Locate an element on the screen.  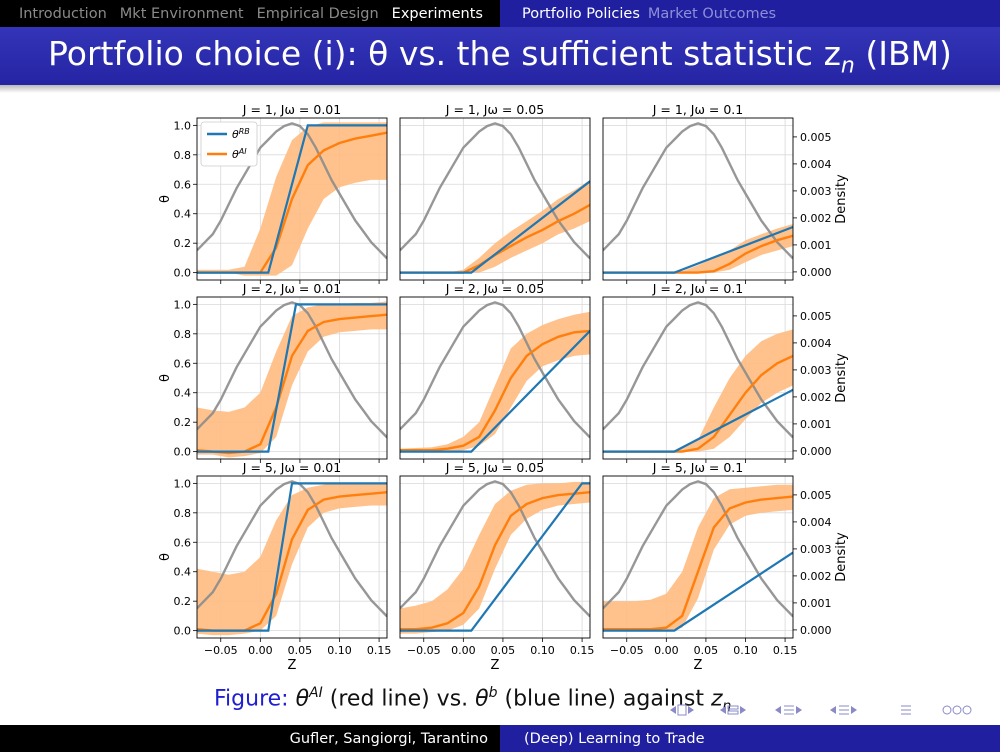
subplot-title: J = 1, Jω = 0.1 is located at coordinates (697, 109).